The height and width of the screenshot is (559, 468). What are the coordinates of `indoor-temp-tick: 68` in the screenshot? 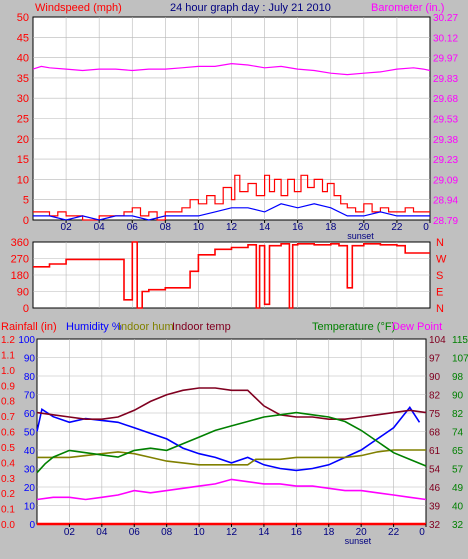 It's located at (435, 433).